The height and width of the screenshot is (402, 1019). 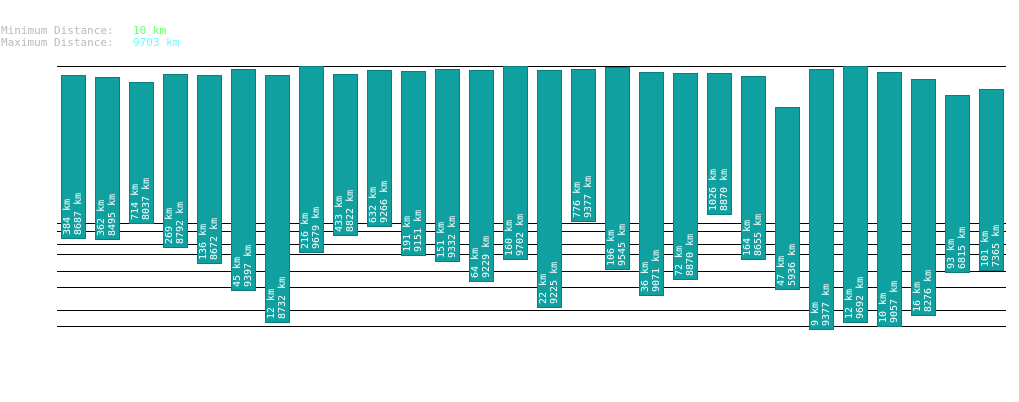 What do you see at coordinates (486, 257) in the screenshot?
I see `bar-max-label-13: 9229 km` at bounding box center [486, 257].